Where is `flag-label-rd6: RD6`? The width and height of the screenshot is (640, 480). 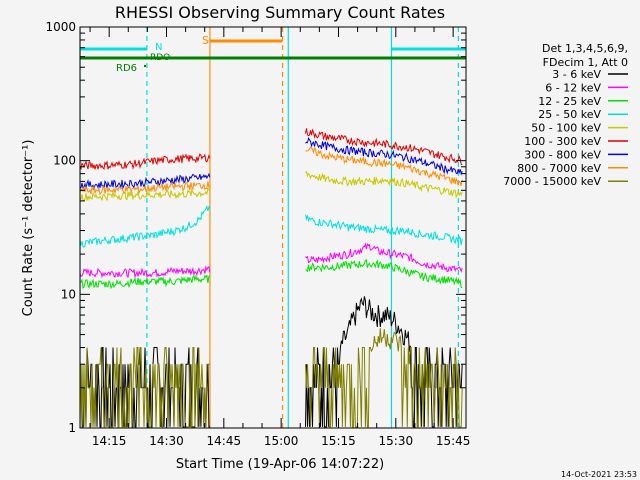 flag-label-rd6: RD6 is located at coordinates (126, 68).